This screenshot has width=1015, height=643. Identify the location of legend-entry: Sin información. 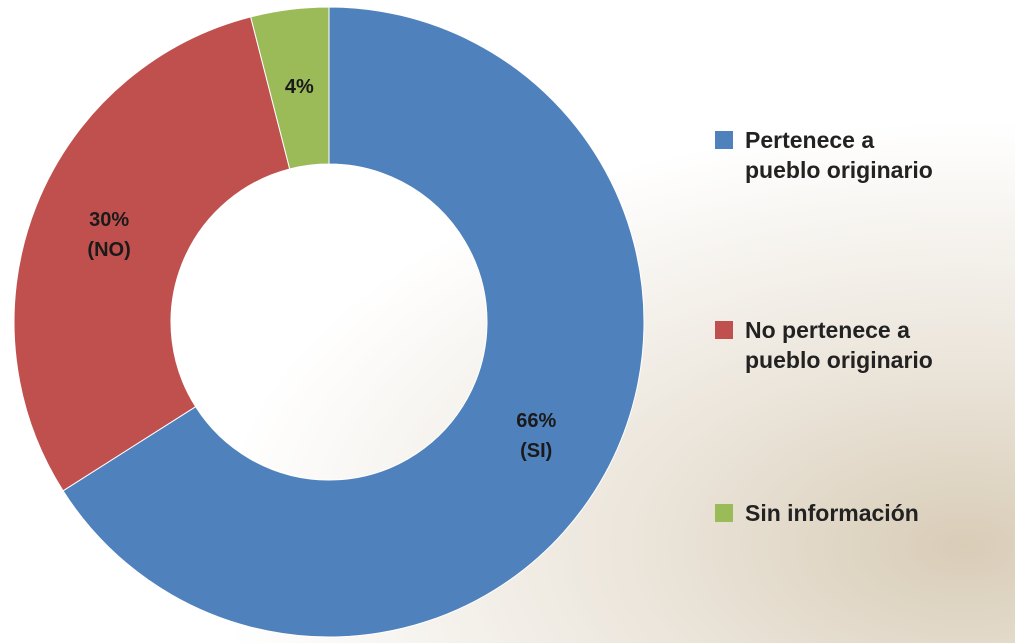
(830, 513).